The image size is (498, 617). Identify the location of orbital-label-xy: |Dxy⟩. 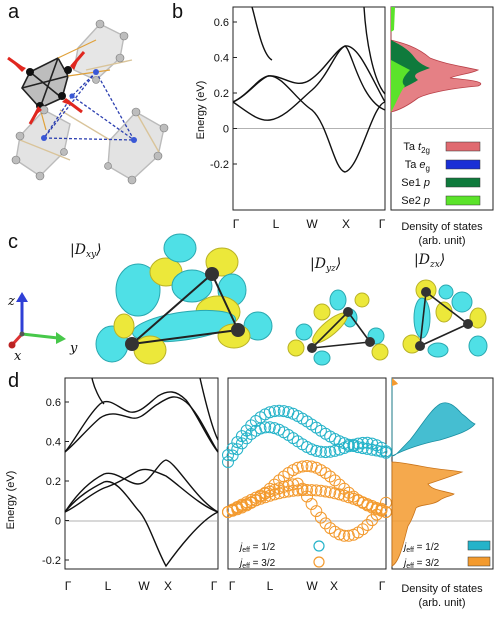
(86, 251).